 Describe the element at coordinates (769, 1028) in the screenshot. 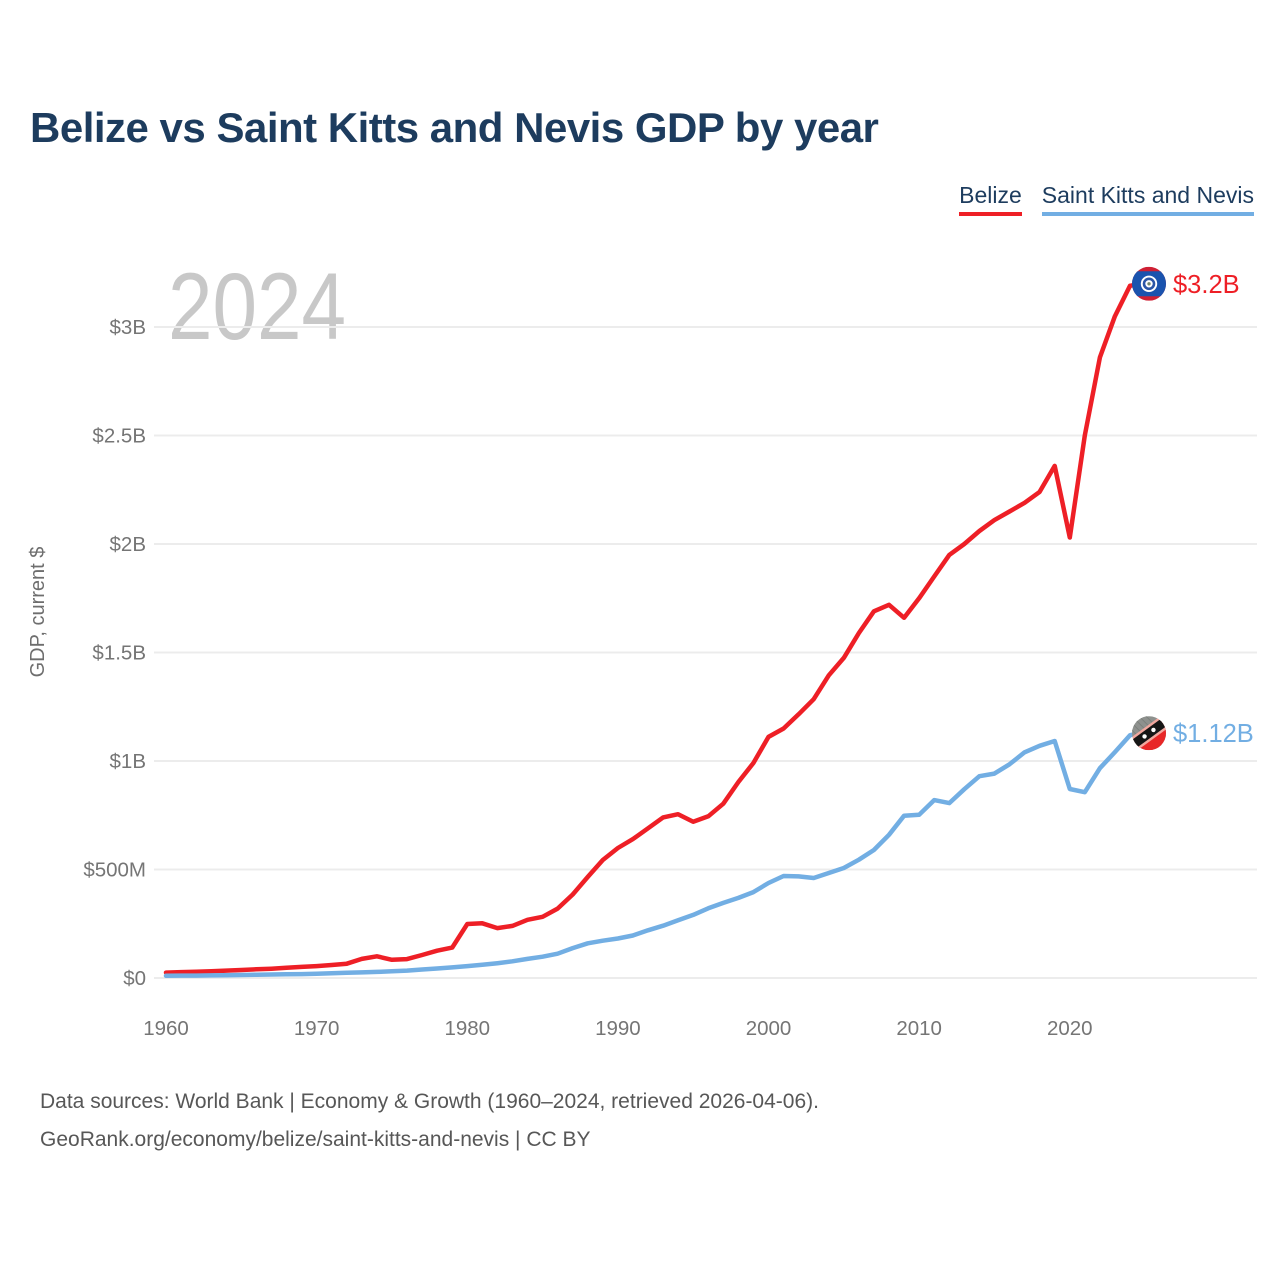

I see `x-tick-label: 2000` at that location.